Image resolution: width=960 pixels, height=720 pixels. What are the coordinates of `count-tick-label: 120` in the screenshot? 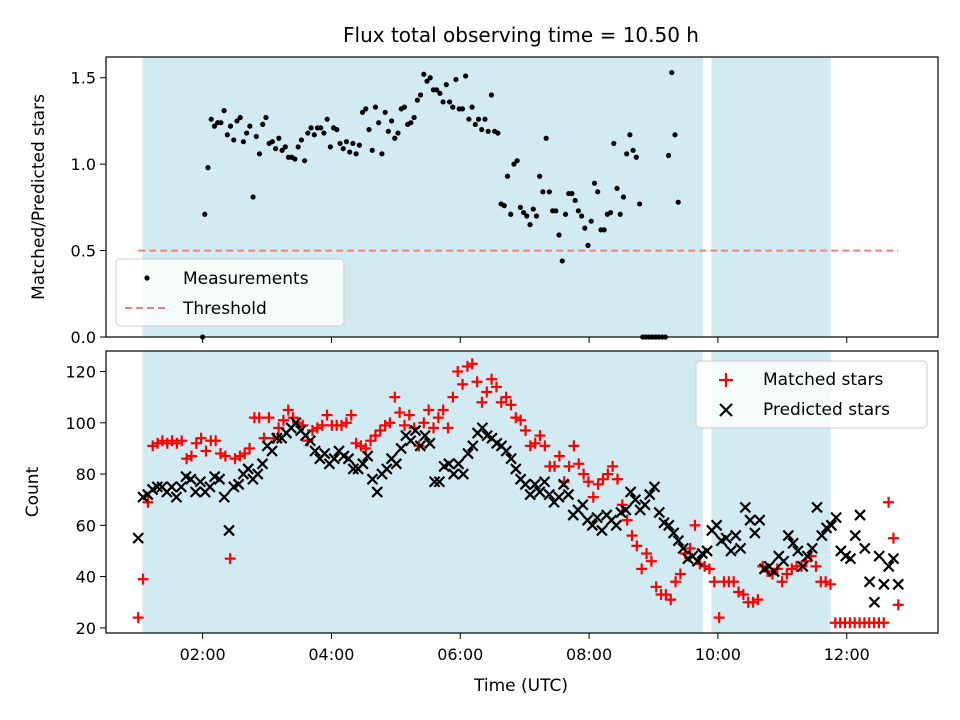 It's located at (80, 372).